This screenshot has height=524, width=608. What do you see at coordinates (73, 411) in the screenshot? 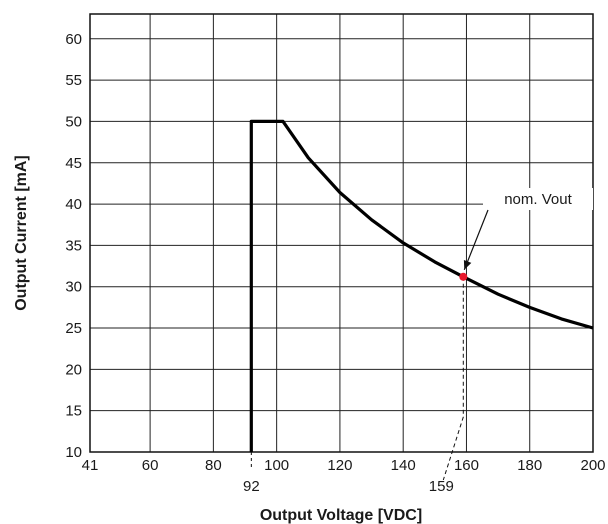
I see `y-tick-label: 15` at bounding box center [73, 411].